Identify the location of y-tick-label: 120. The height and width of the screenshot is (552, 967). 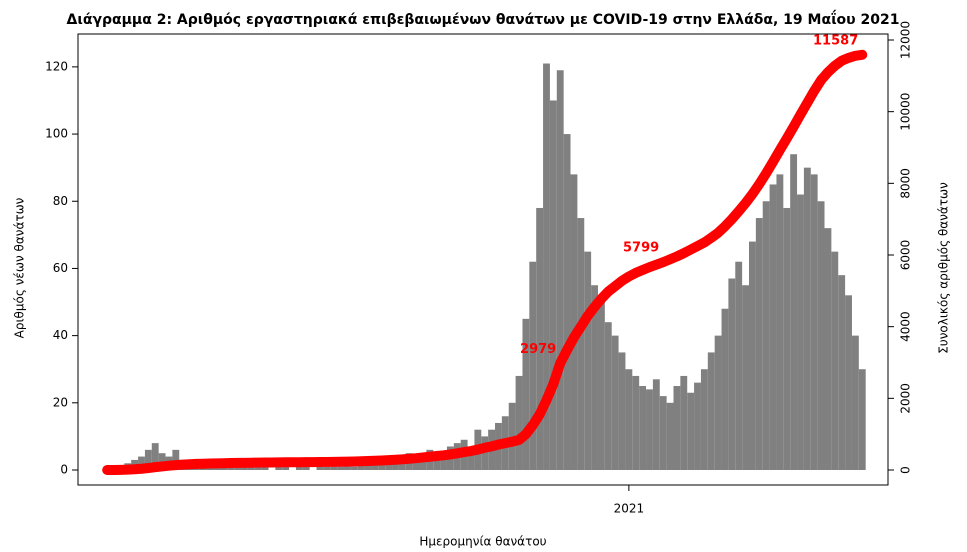
(56, 66).